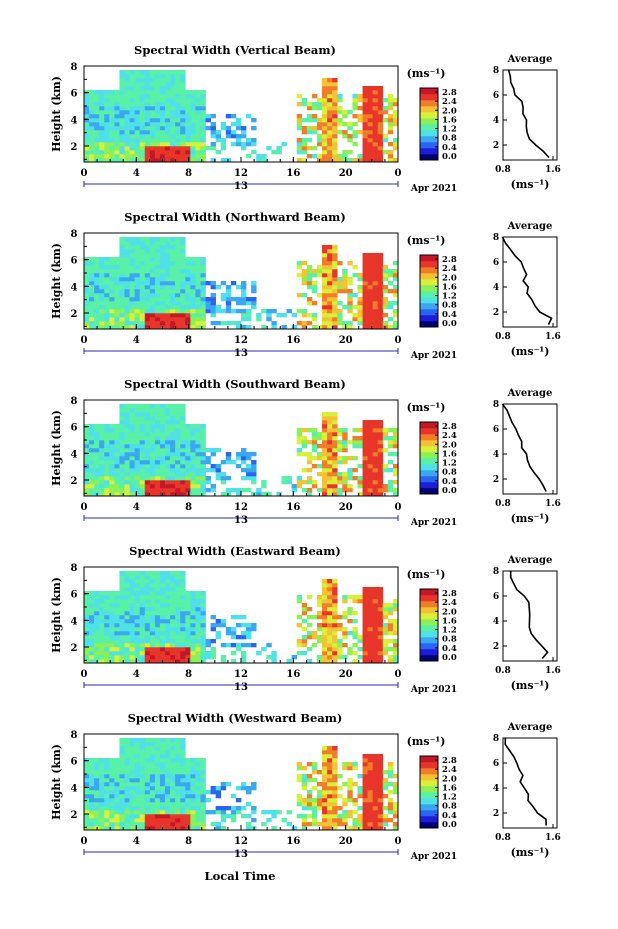  I want to click on panel-title: Spectral Width (Westward Beam), so click(235, 718).